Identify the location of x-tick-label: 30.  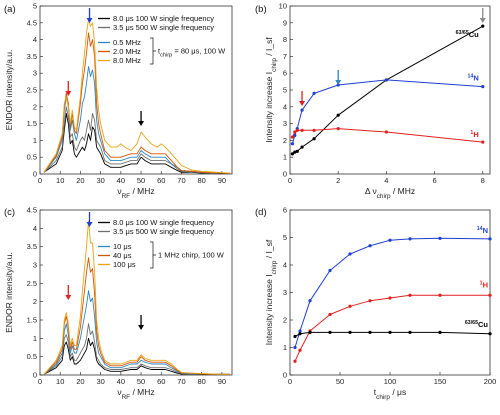
(100, 180).